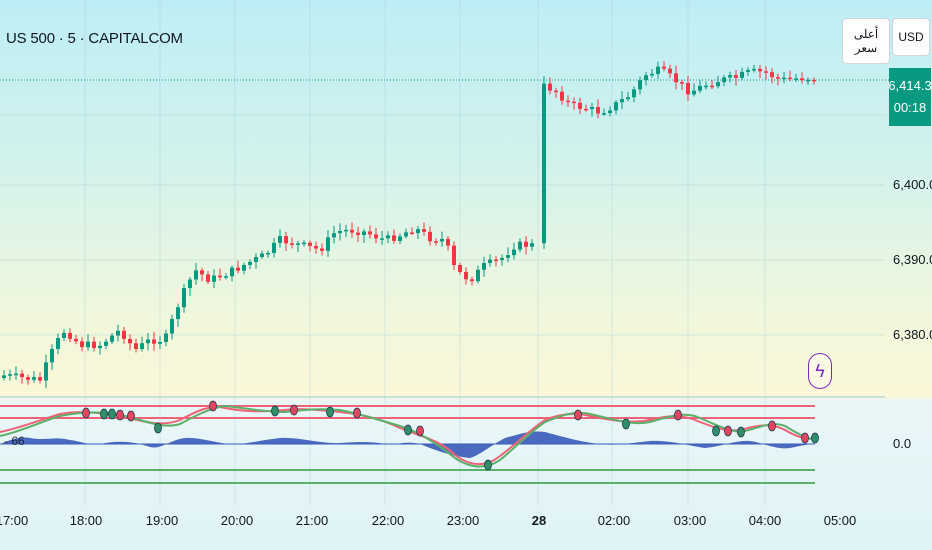 The height and width of the screenshot is (550, 932). What do you see at coordinates (910, 85) in the screenshot?
I see `current-price-value: 6,414.3` at bounding box center [910, 85].